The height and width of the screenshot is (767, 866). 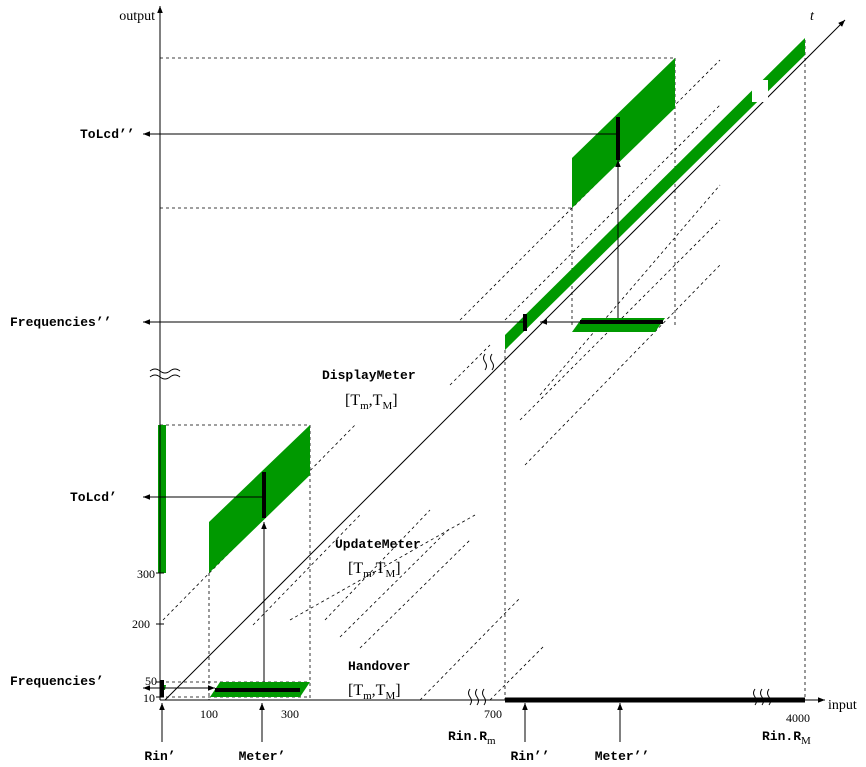 I want to click on tolcd-prime-output-bar, so click(x=162, y=499).